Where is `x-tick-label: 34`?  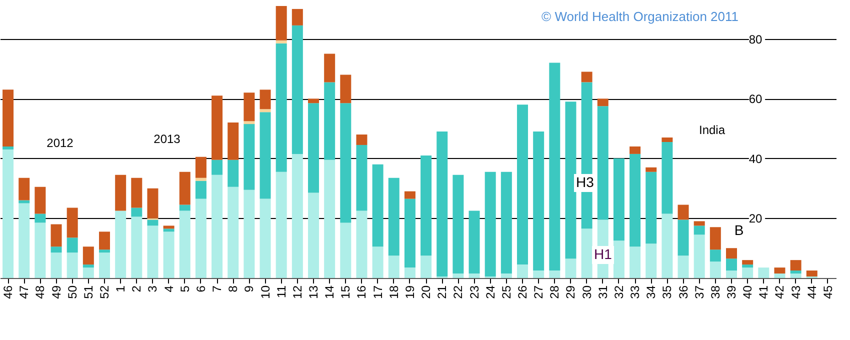 x-tick-label: 34 is located at coordinates (651, 292).